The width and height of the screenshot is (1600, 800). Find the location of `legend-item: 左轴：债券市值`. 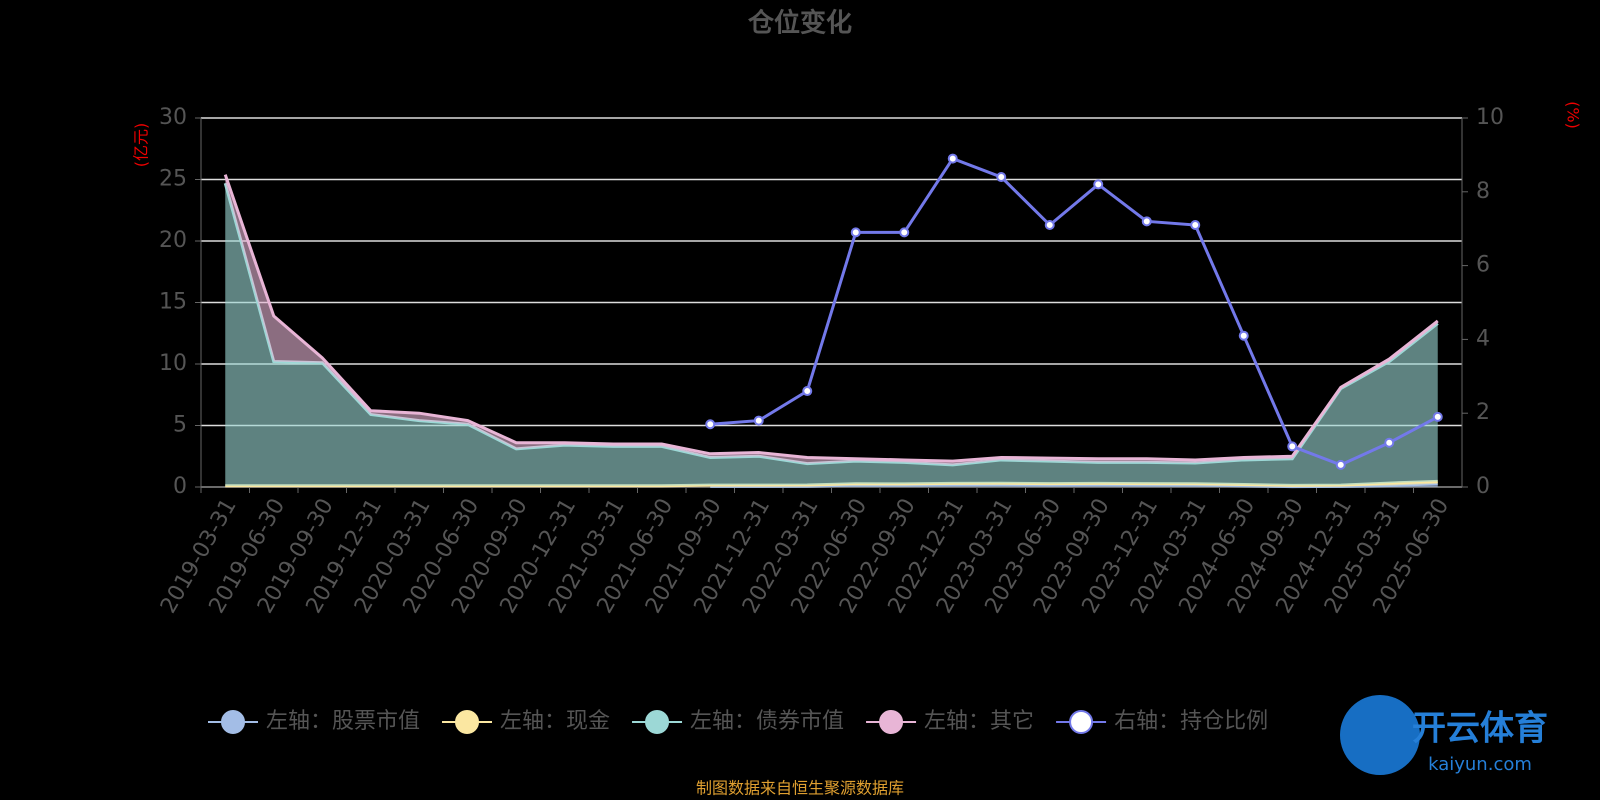

legend-item: 左轴：债券市值 is located at coordinates (738, 721).